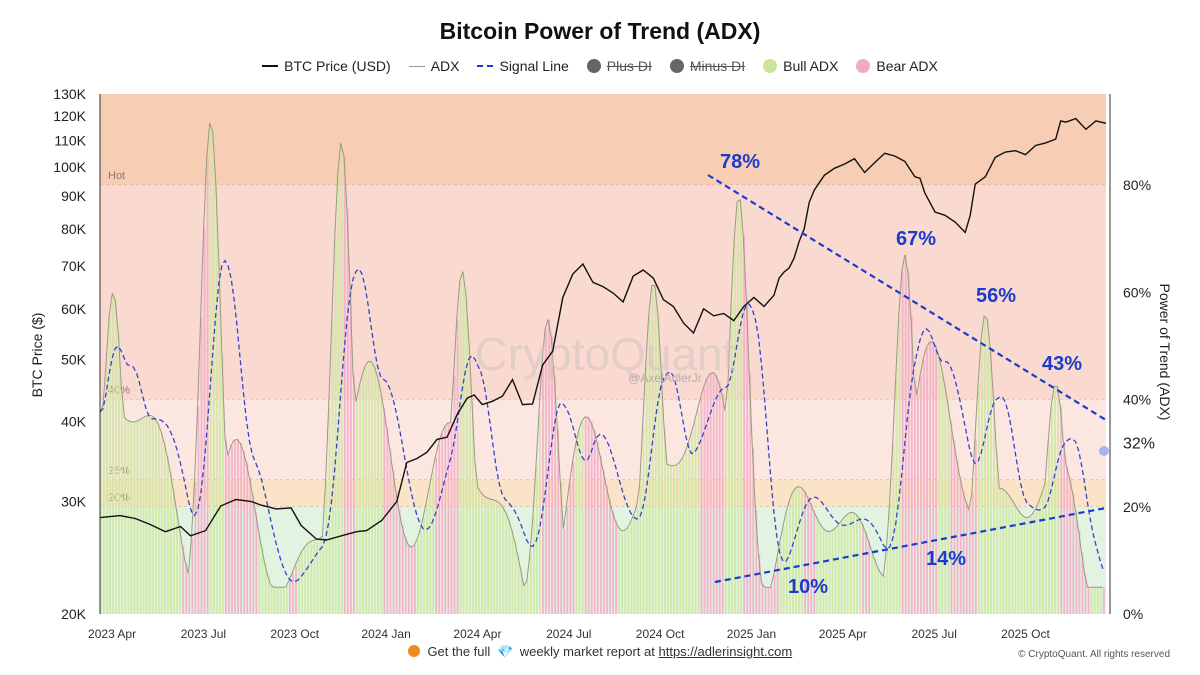 This screenshot has width=1200, height=675. Describe the element at coordinates (907, 66) in the screenshot. I see `legend-label: Bear ADX` at that location.